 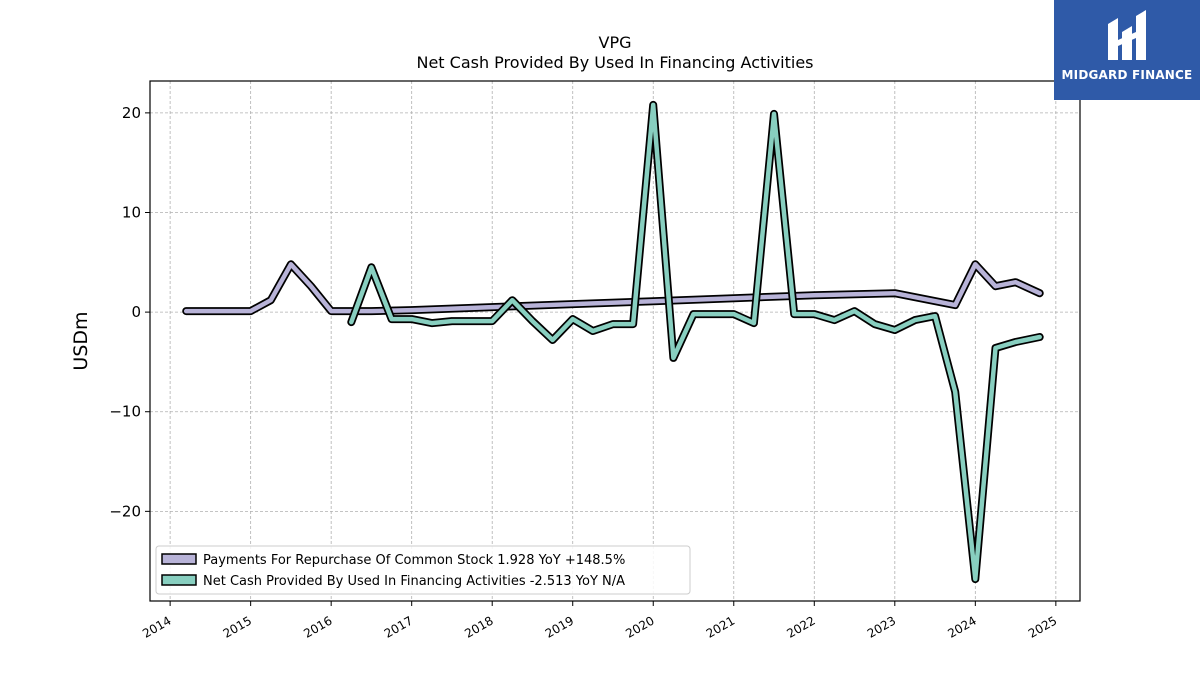 I want to click on x-tick-label: 2016, so click(x=317, y=626).